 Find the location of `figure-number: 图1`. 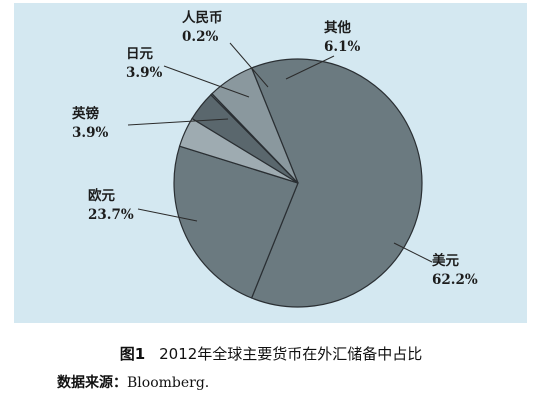

figure-number: 图1 is located at coordinates (132, 354).